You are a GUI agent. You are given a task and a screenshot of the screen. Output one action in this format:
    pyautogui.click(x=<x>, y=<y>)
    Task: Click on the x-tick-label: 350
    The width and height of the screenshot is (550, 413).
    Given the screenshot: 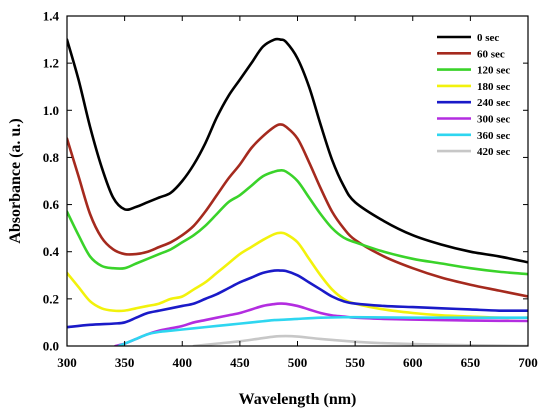 What is the action you would take?
    pyautogui.click(x=125, y=362)
    